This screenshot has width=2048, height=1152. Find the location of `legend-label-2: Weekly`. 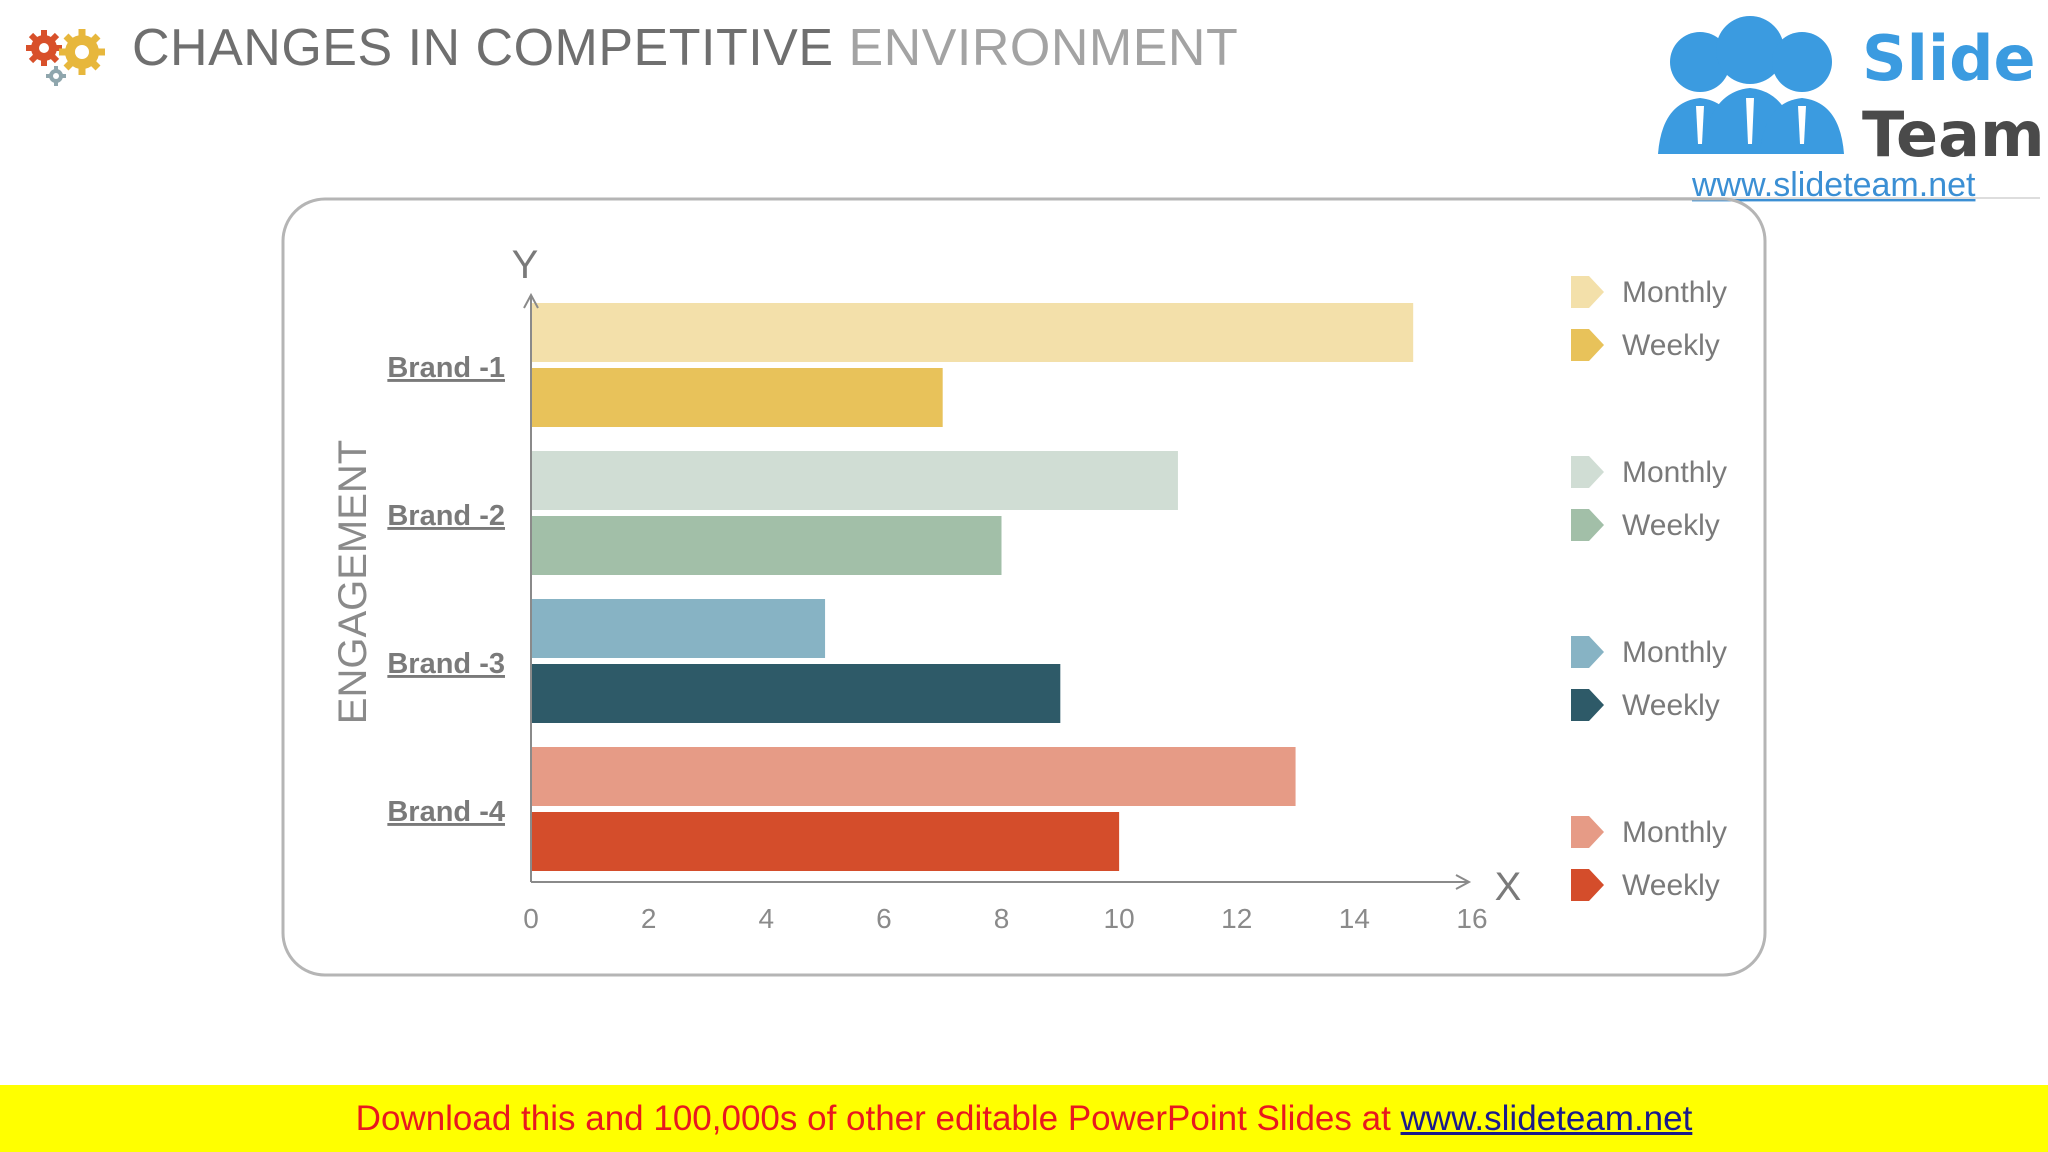

legend-label-2: Weekly is located at coordinates (1671, 345).